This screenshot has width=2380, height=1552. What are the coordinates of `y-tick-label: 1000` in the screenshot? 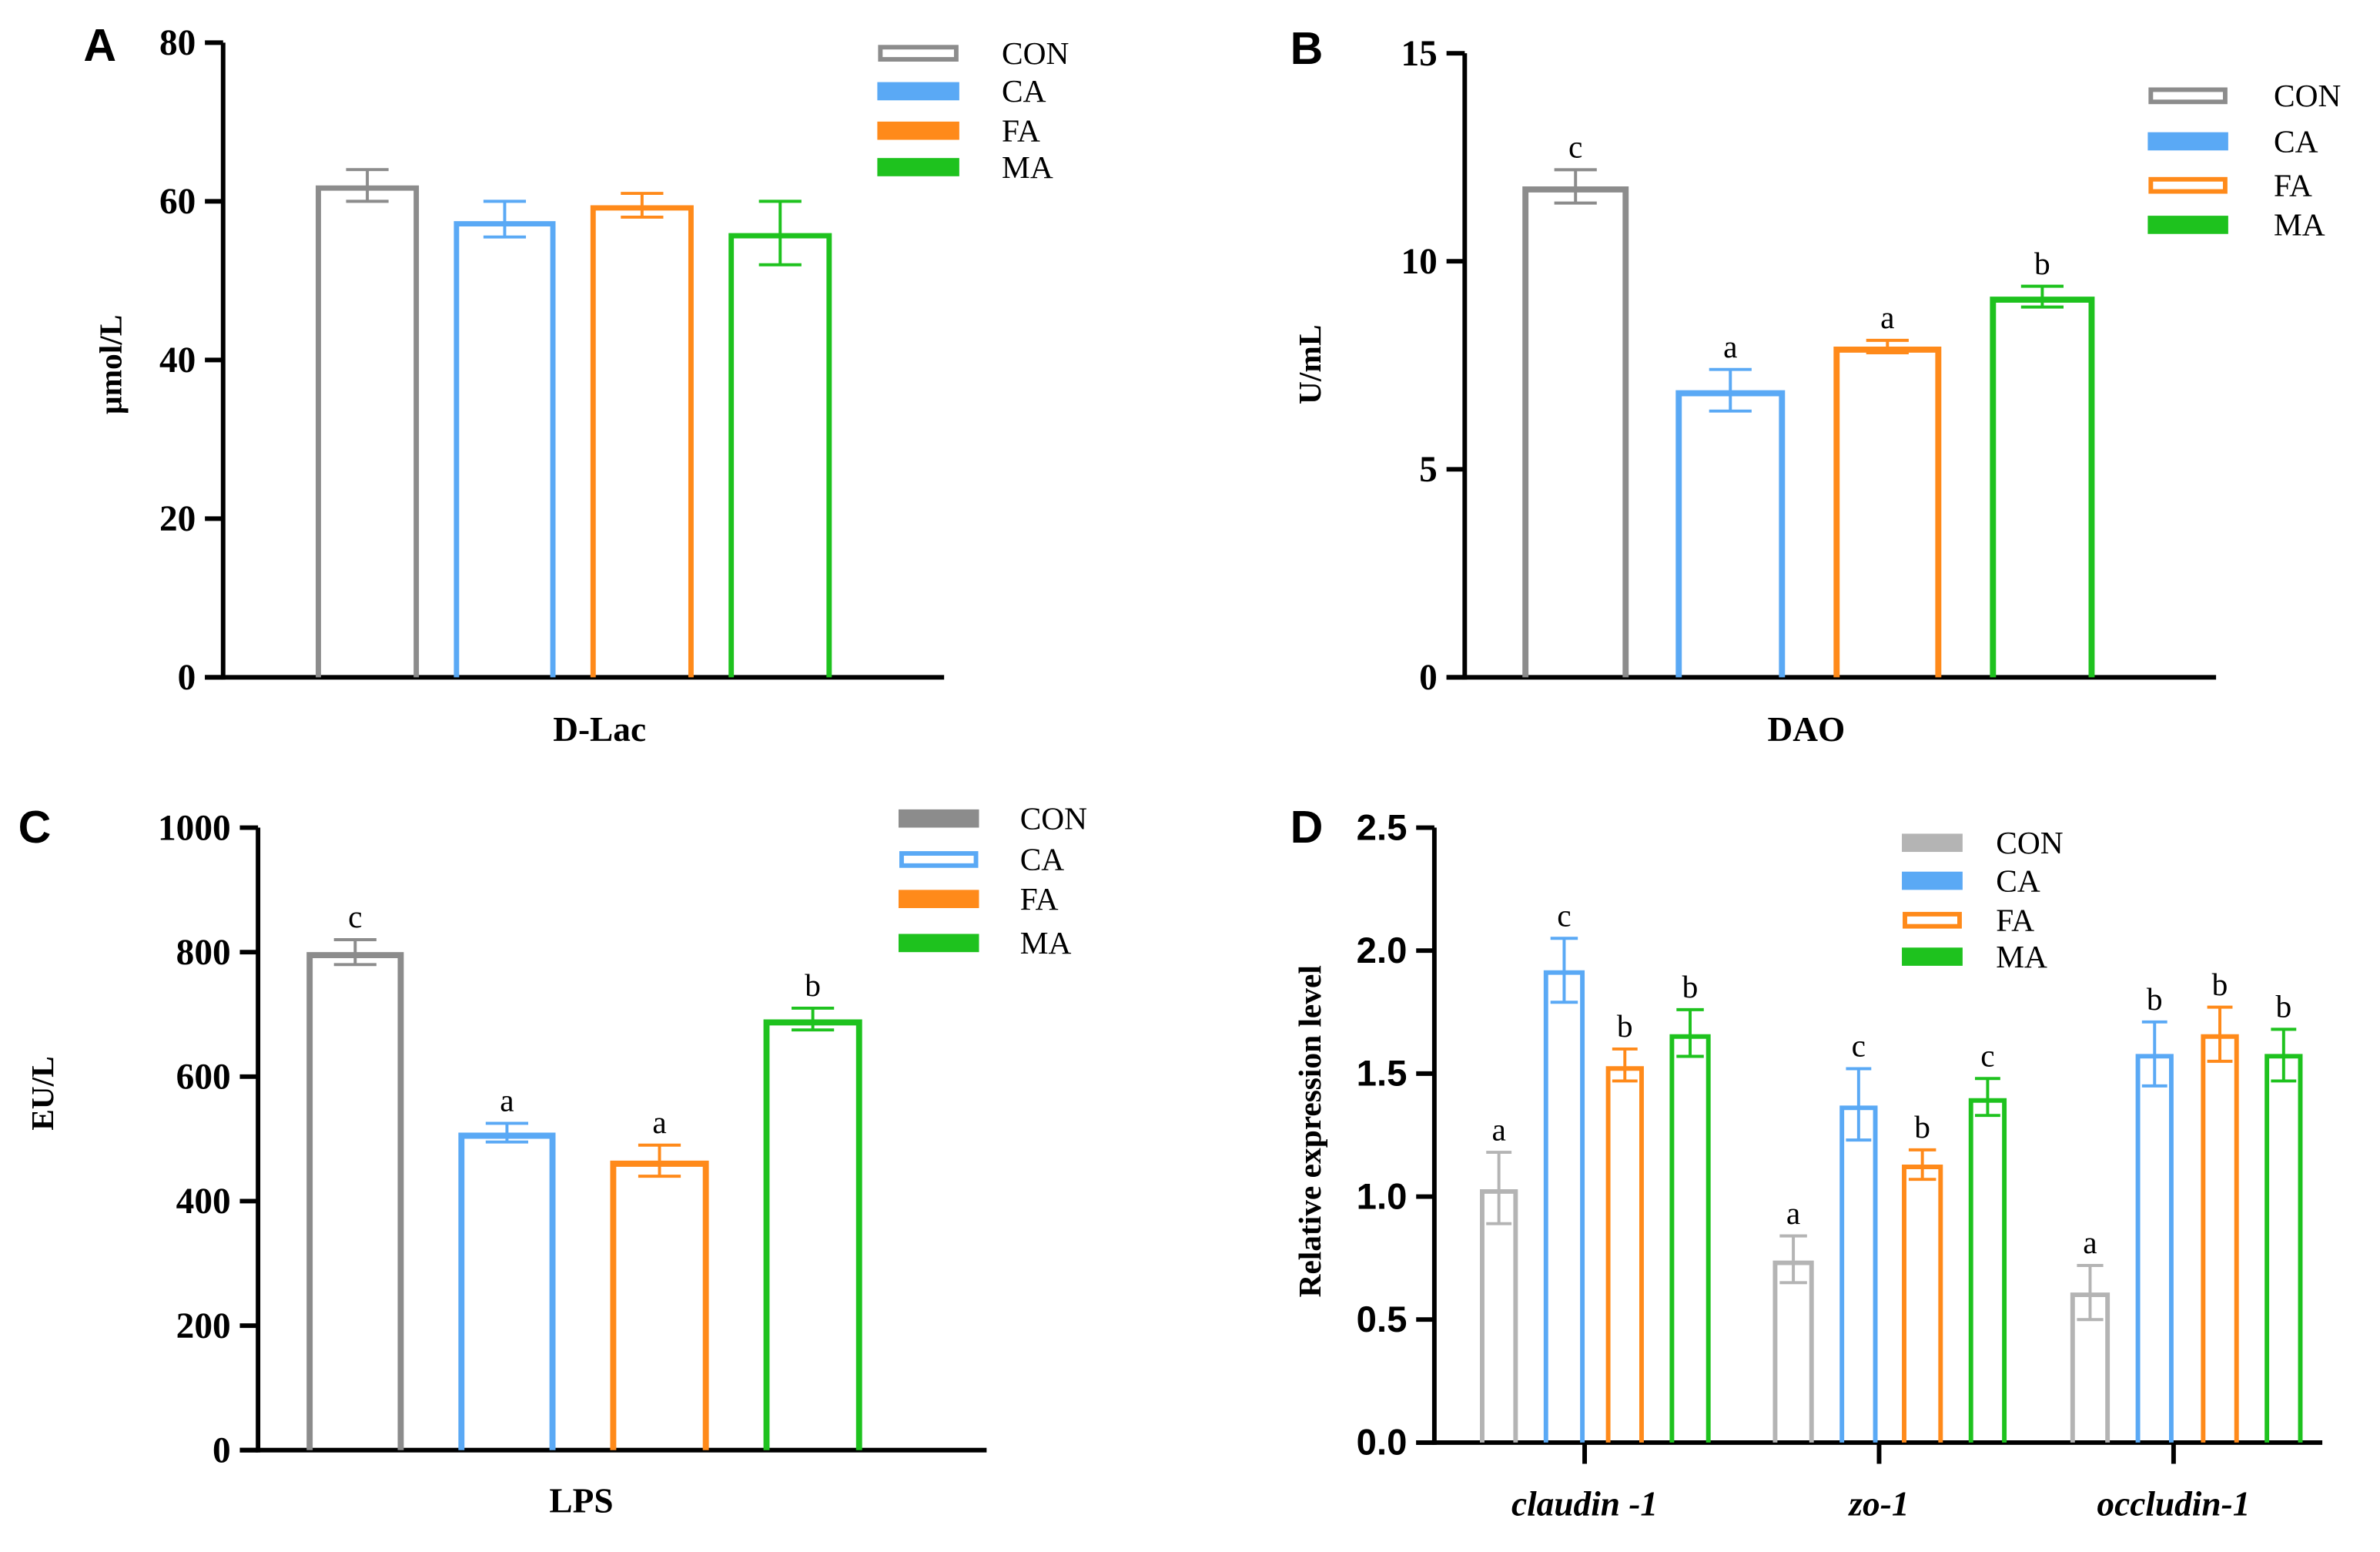 It's located at (194, 828).